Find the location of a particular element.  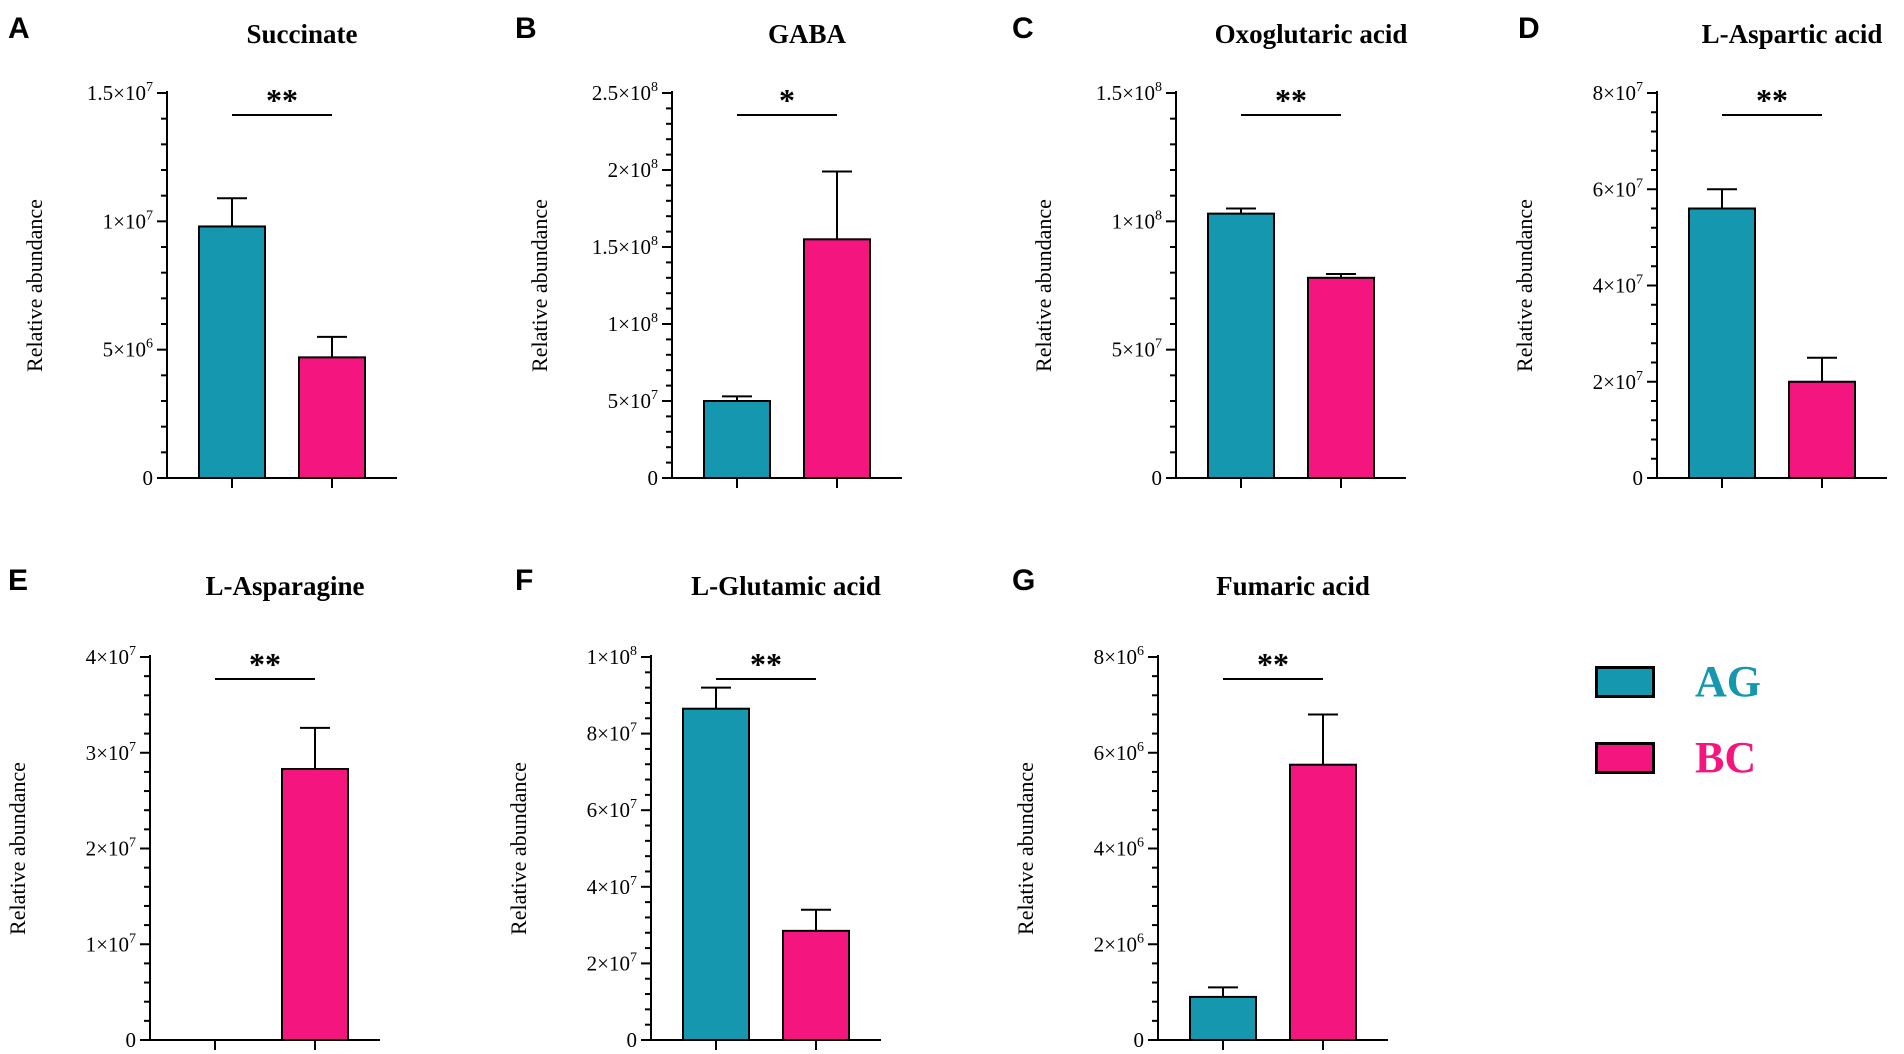

y-tick-label: 3×10⁷ is located at coordinates (111, 752).